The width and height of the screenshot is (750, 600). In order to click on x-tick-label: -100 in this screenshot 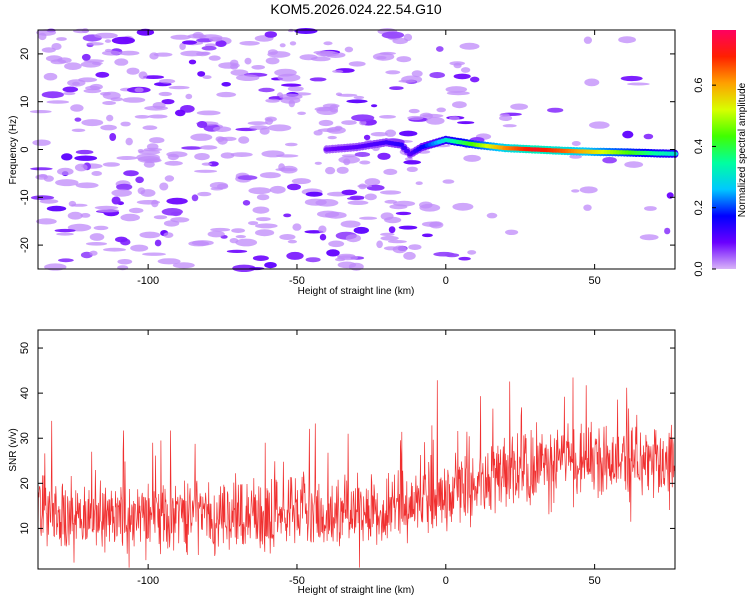, I will do `click(148, 581)`.